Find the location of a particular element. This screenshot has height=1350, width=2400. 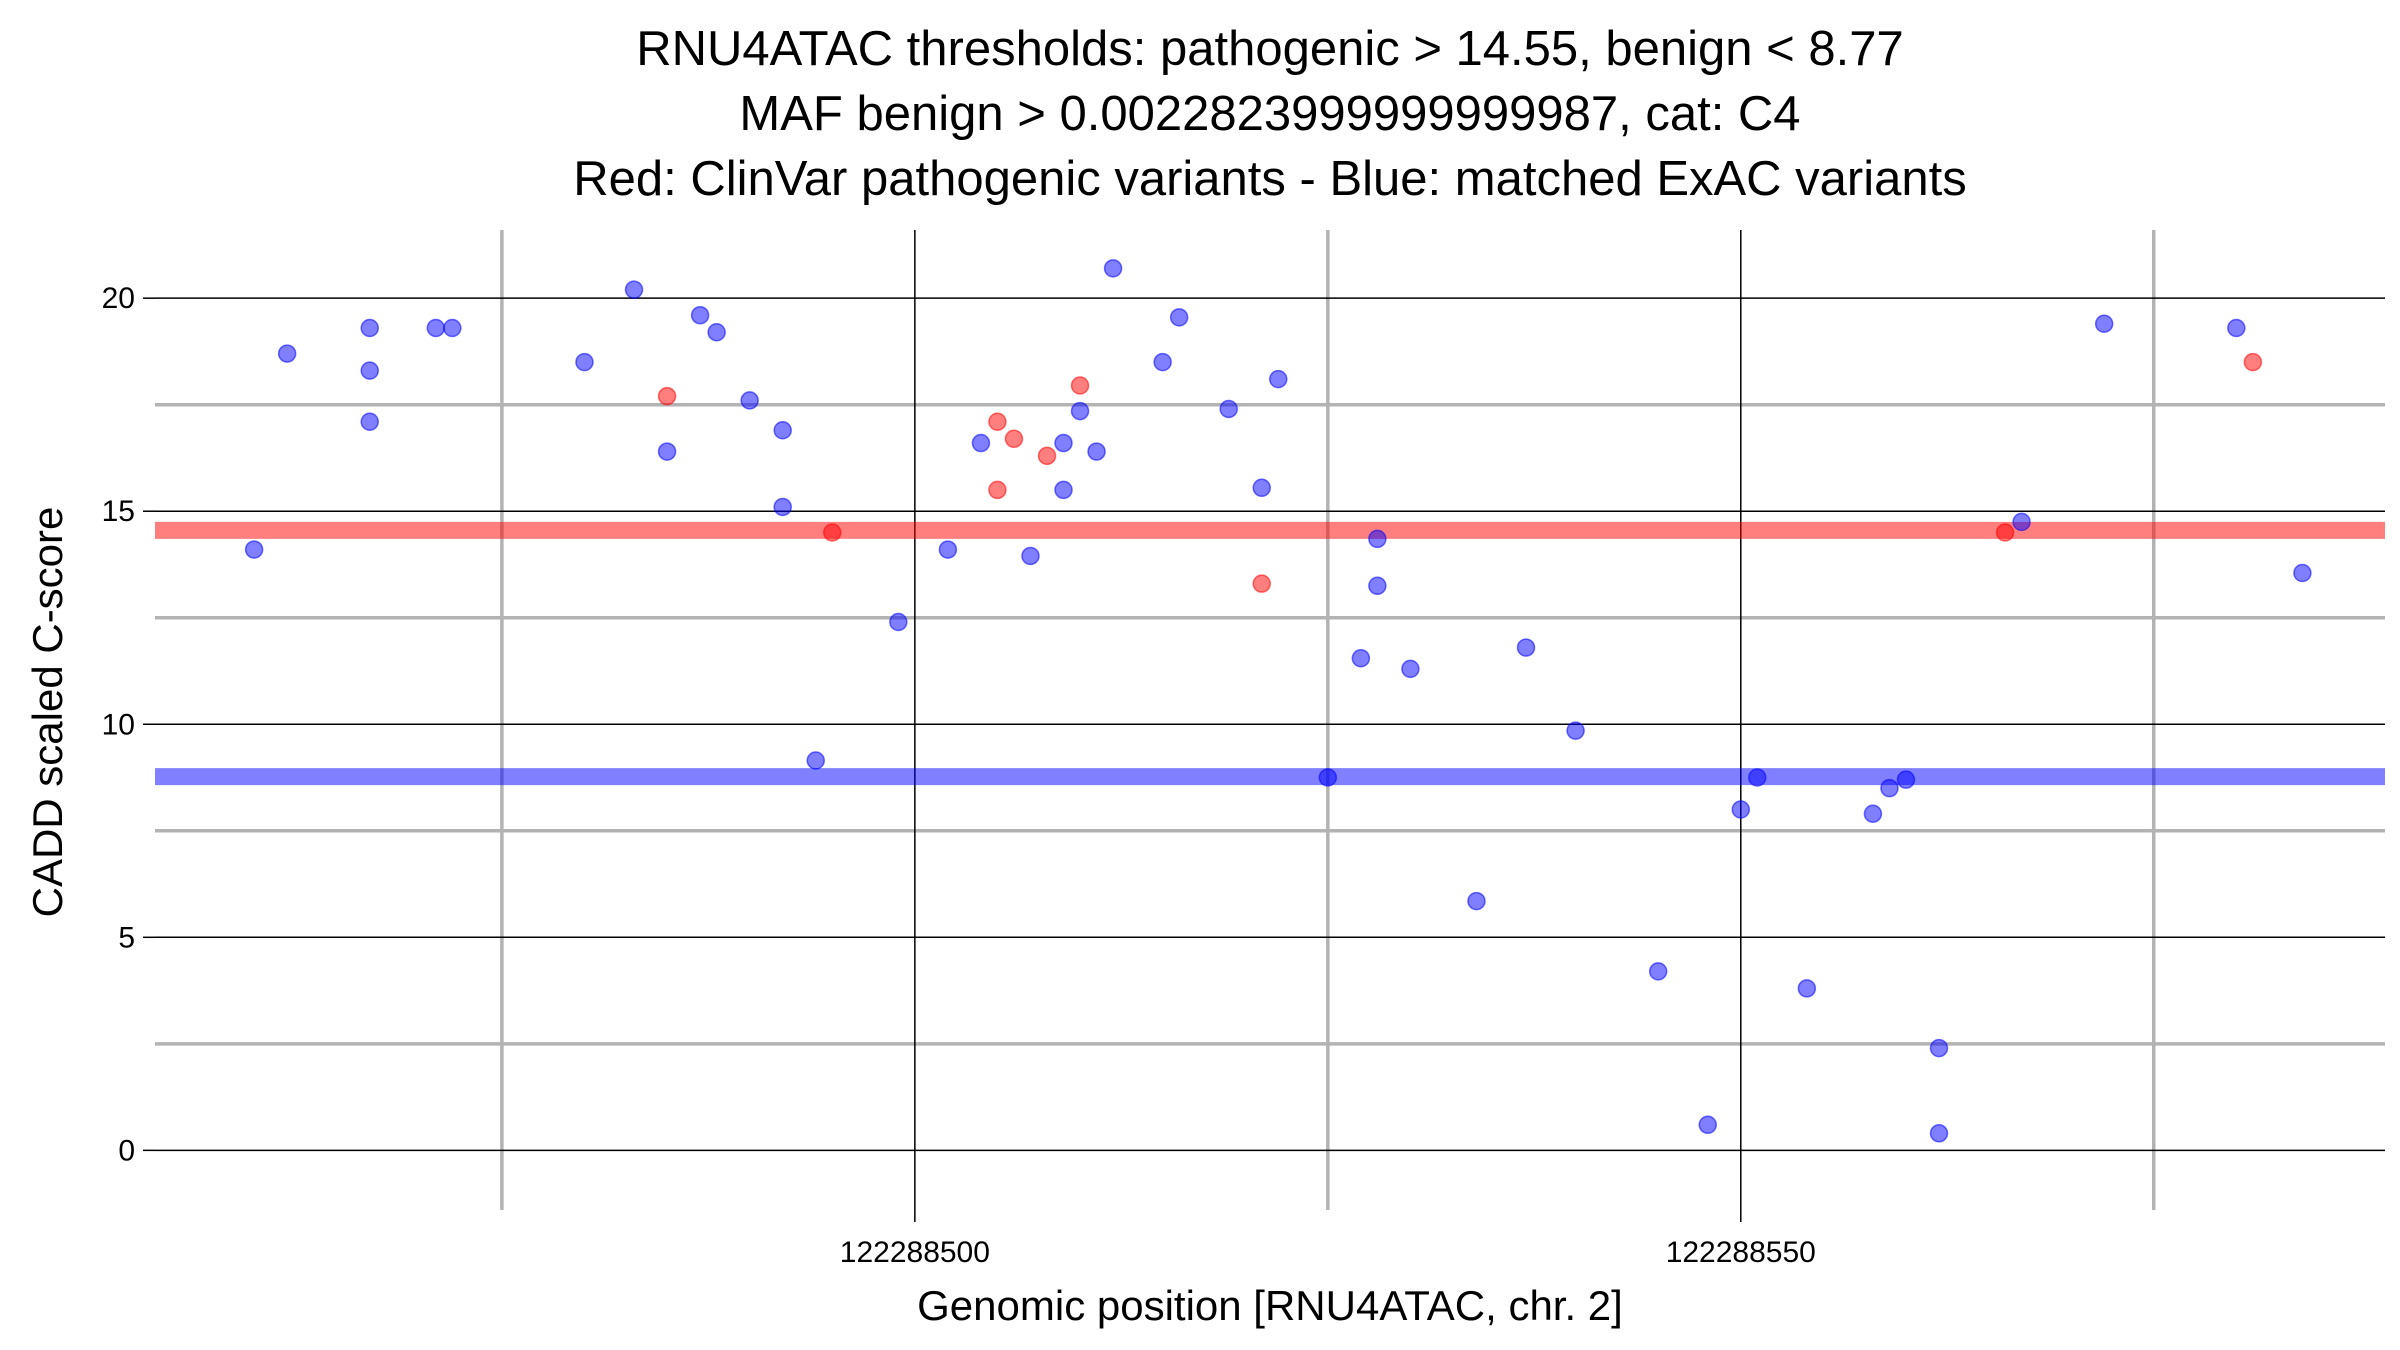

x-axis-title: Genomic position [RNU4ATAC, chr. 2] is located at coordinates (1270, 1305).